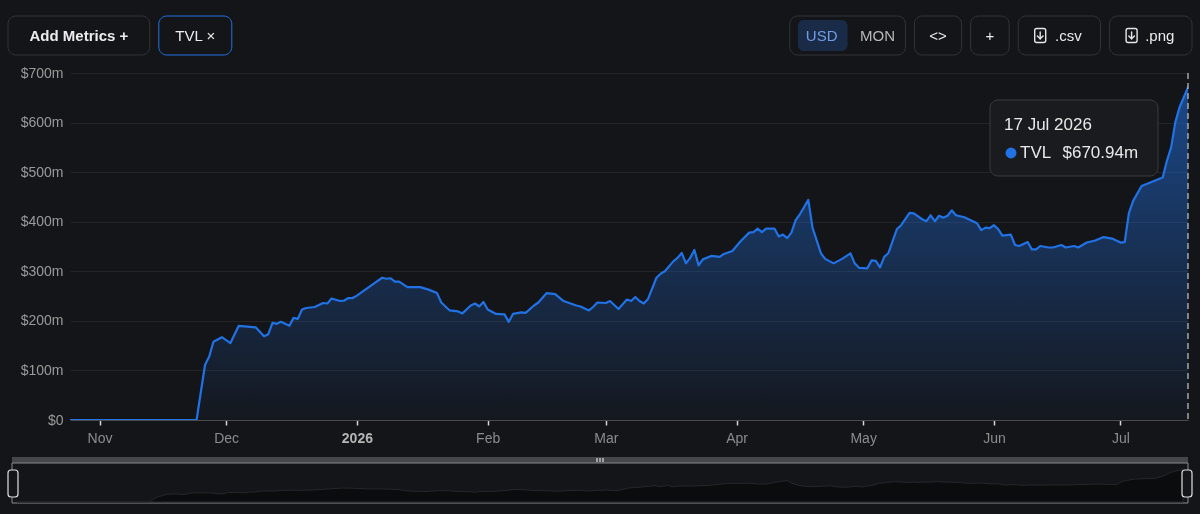  What do you see at coordinates (42, 72) in the screenshot?
I see `y-tick-label: $700m` at bounding box center [42, 72].